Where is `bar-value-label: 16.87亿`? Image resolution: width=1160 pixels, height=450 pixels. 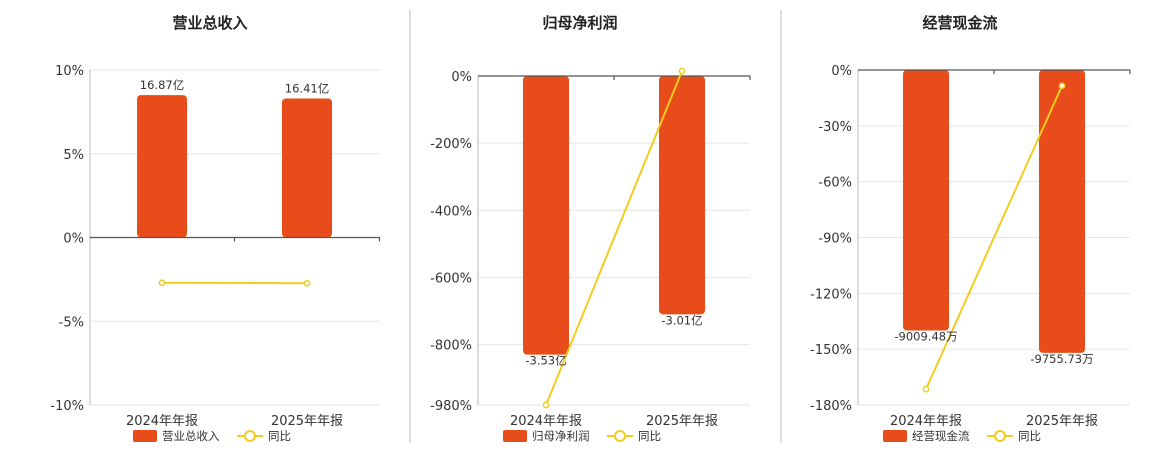 bar-value-label: 16.87亿 is located at coordinates (162, 85).